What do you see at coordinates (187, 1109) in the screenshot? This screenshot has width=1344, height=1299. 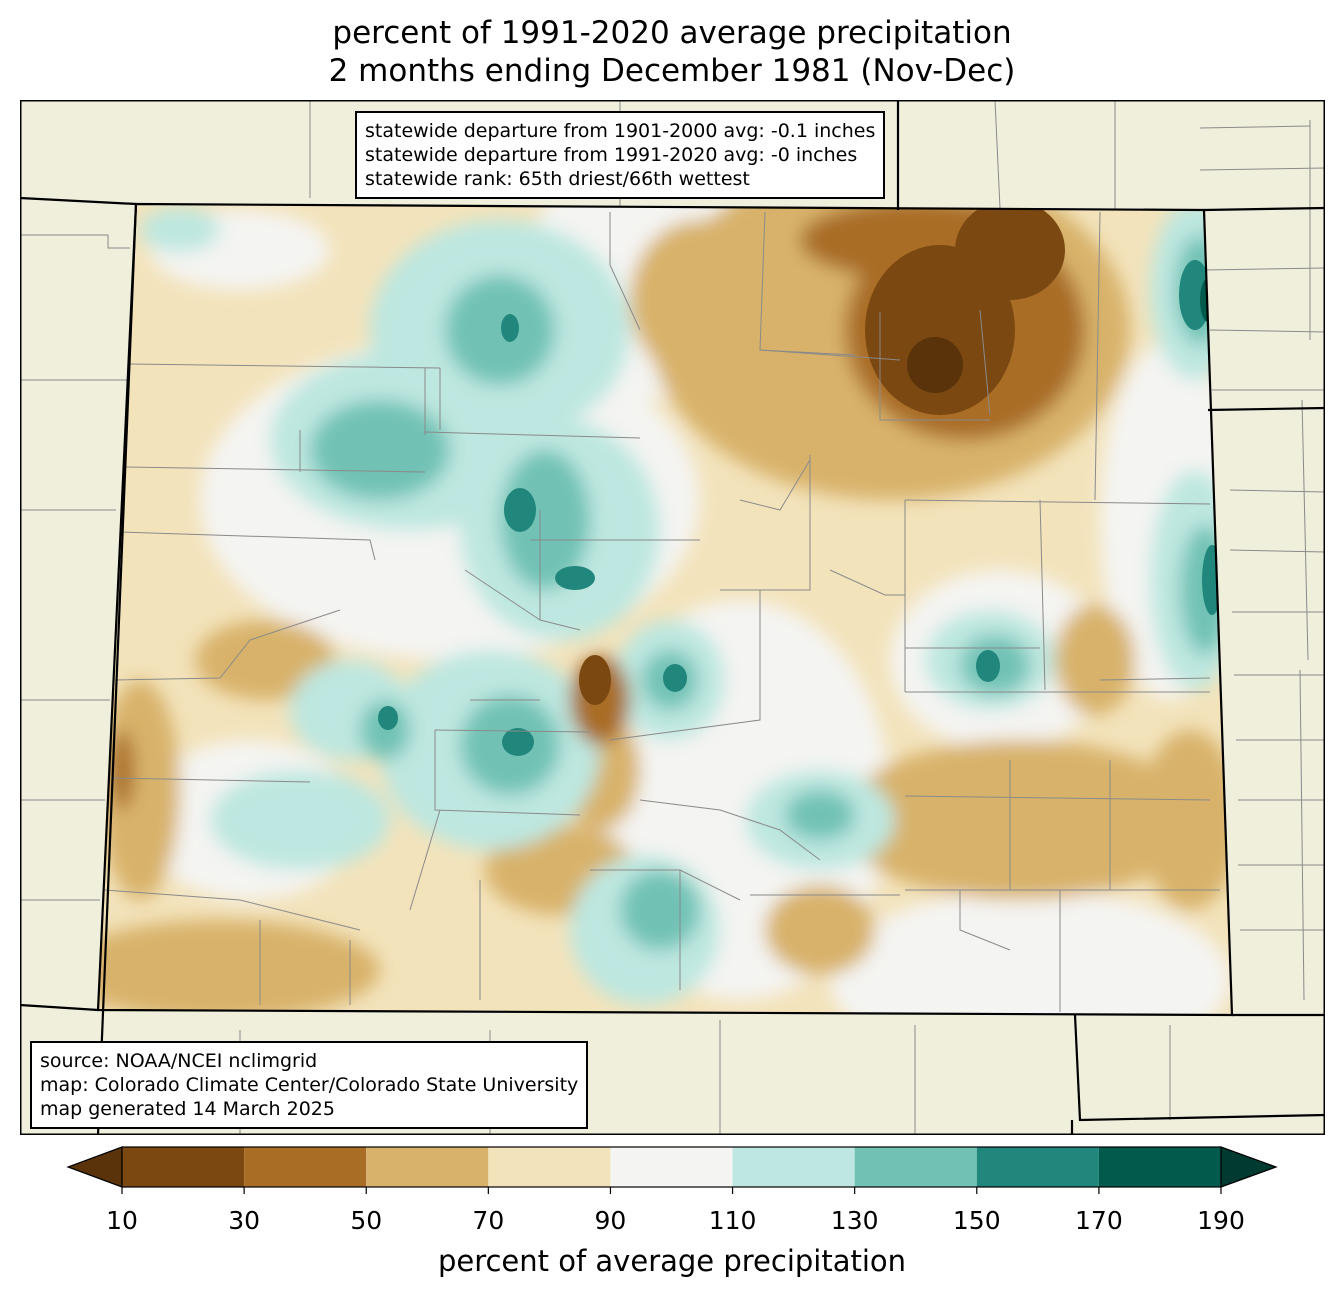 I see `source-line-3: map generated 14 March 2025` at bounding box center [187, 1109].